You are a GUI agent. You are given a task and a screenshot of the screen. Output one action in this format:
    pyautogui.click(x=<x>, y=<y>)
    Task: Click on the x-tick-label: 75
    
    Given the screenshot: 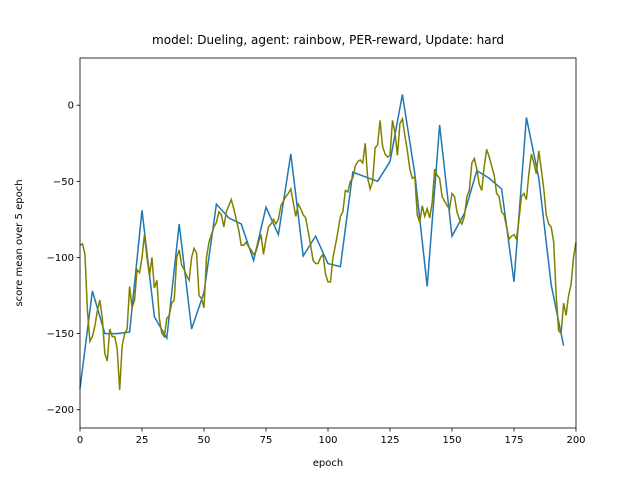 What is the action you would take?
    pyautogui.click(x=266, y=440)
    